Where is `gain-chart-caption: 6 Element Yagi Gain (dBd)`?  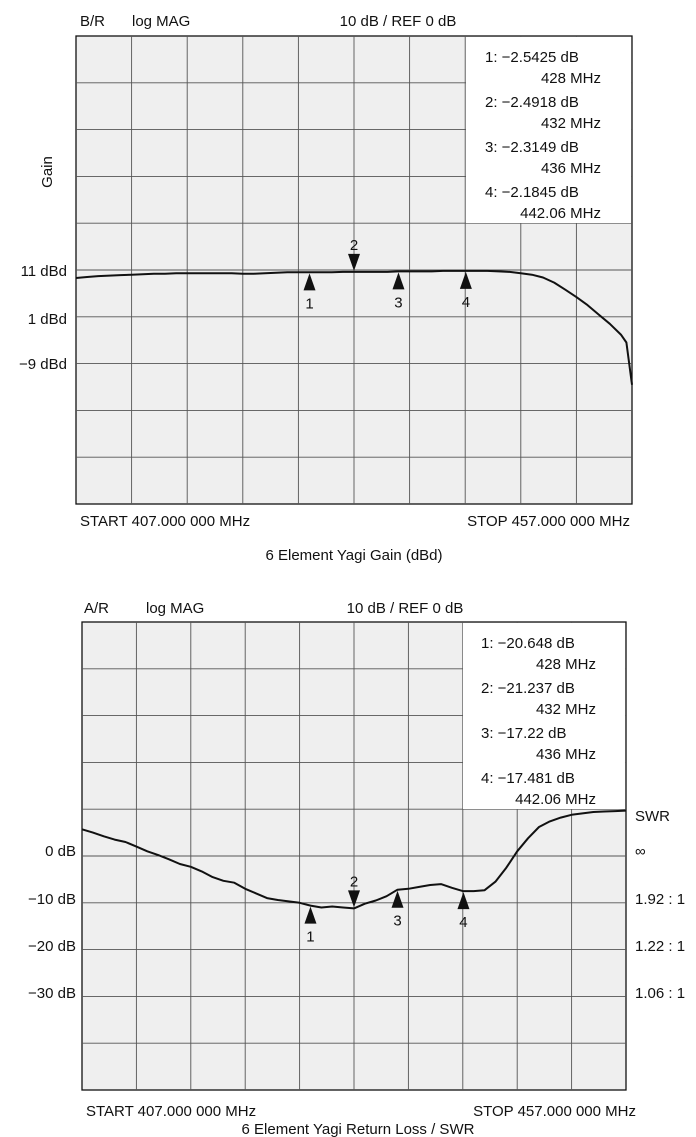
gain-chart-caption: 6 Element Yagi Gain (dBd) is located at coordinates (353, 555).